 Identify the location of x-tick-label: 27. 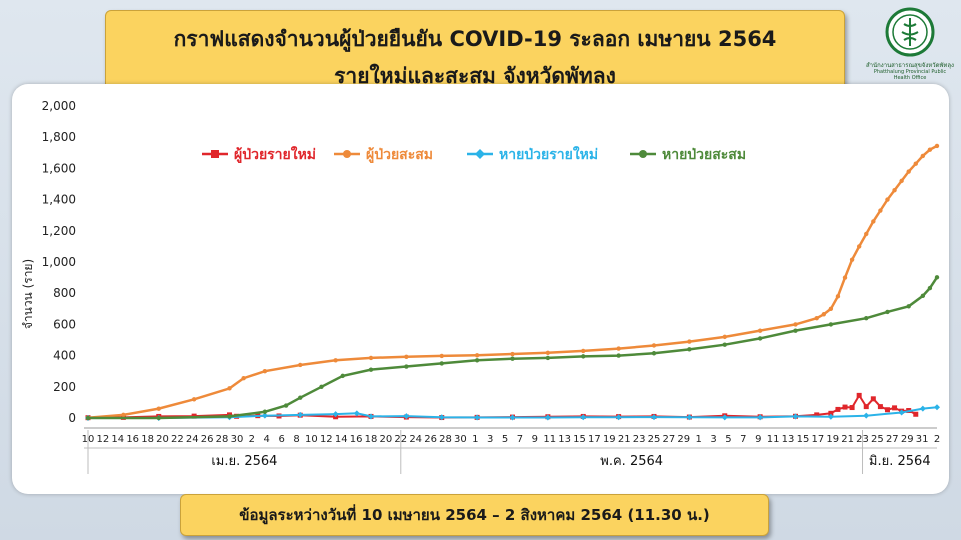
(892, 439).